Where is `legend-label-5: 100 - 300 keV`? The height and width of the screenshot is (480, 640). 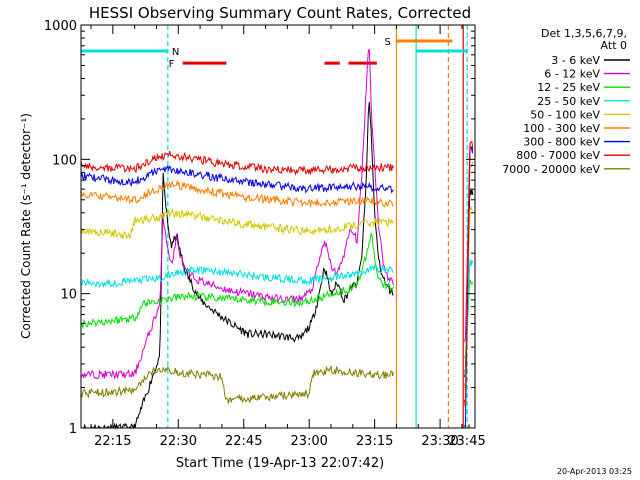 legend-label-5: 100 - 300 keV is located at coordinates (561, 128).